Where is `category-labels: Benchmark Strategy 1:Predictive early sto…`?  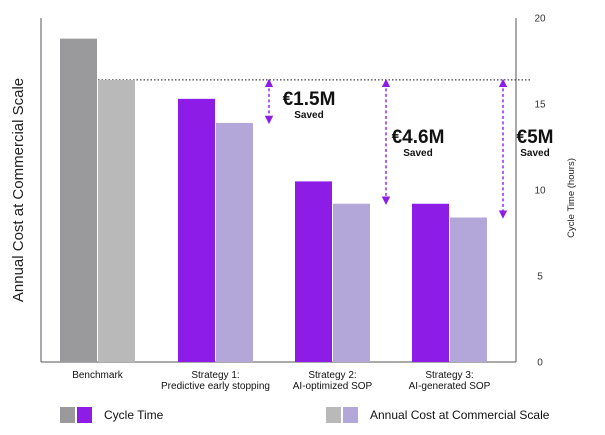 category-labels: Benchmark Strategy 1:Predictive early sto… is located at coordinates (281, 381).